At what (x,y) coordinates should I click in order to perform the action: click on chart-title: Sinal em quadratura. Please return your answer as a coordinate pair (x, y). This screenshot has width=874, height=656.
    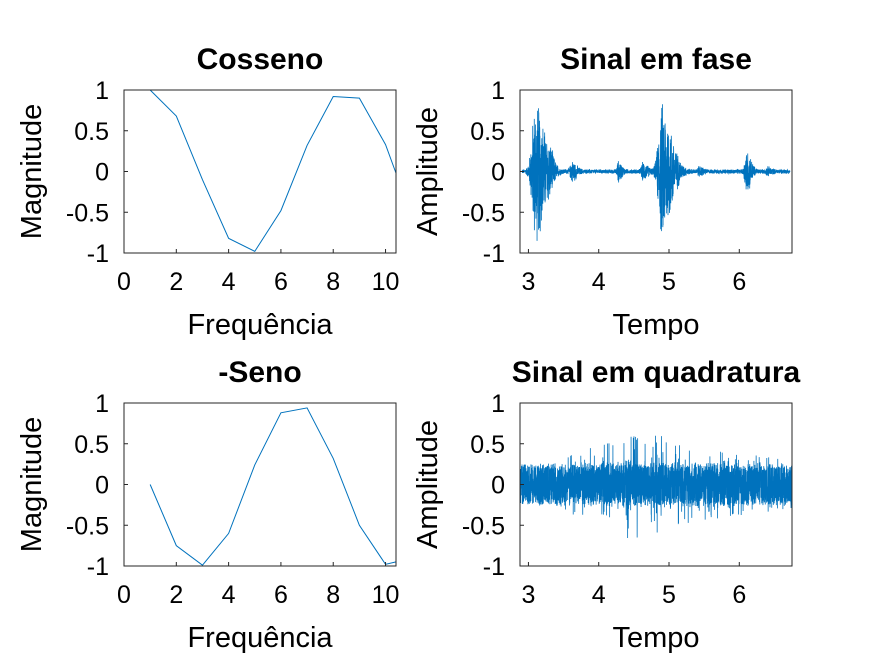
    Looking at the image, I should click on (656, 372).